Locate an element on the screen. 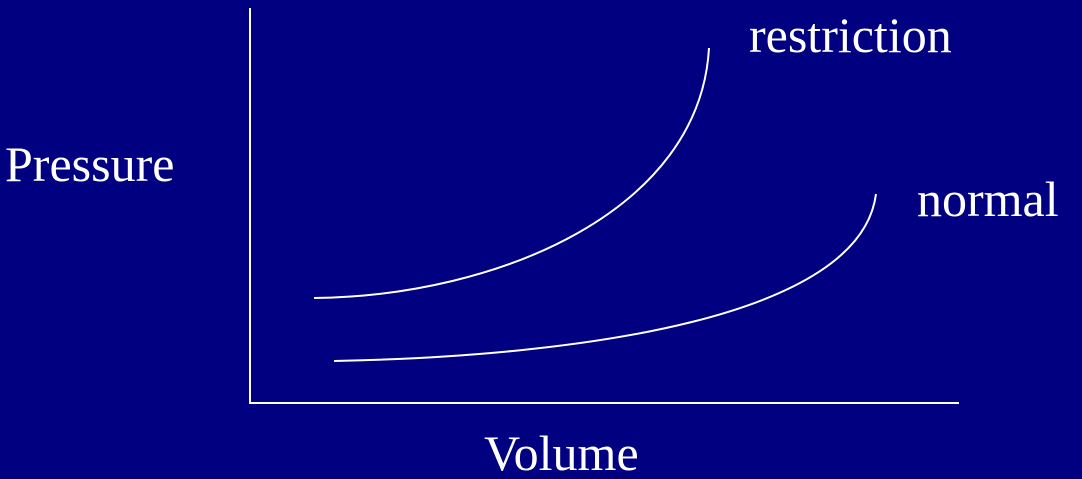 The height and width of the screenshot is (479, 1082). y-axis-label: Pressure is located at coordinates (90, 164).